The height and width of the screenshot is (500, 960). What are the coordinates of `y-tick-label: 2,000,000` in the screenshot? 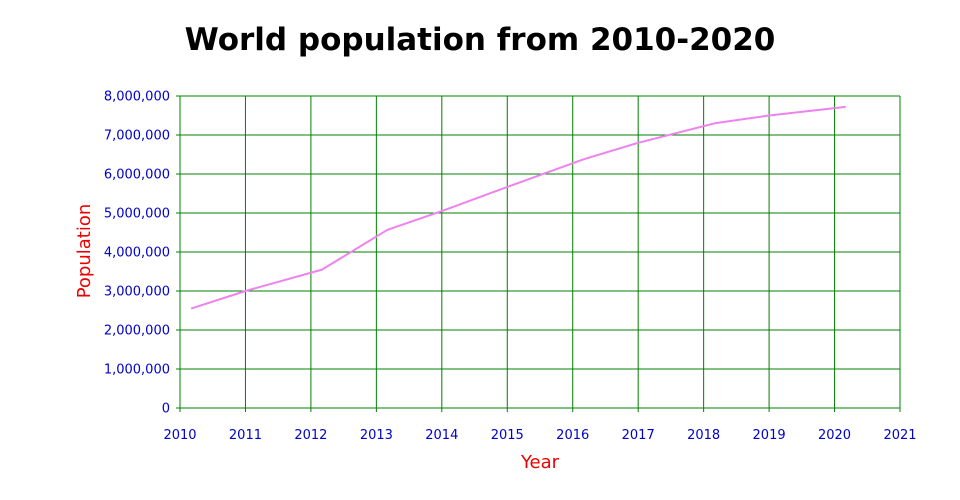 It's located at (137, 331).